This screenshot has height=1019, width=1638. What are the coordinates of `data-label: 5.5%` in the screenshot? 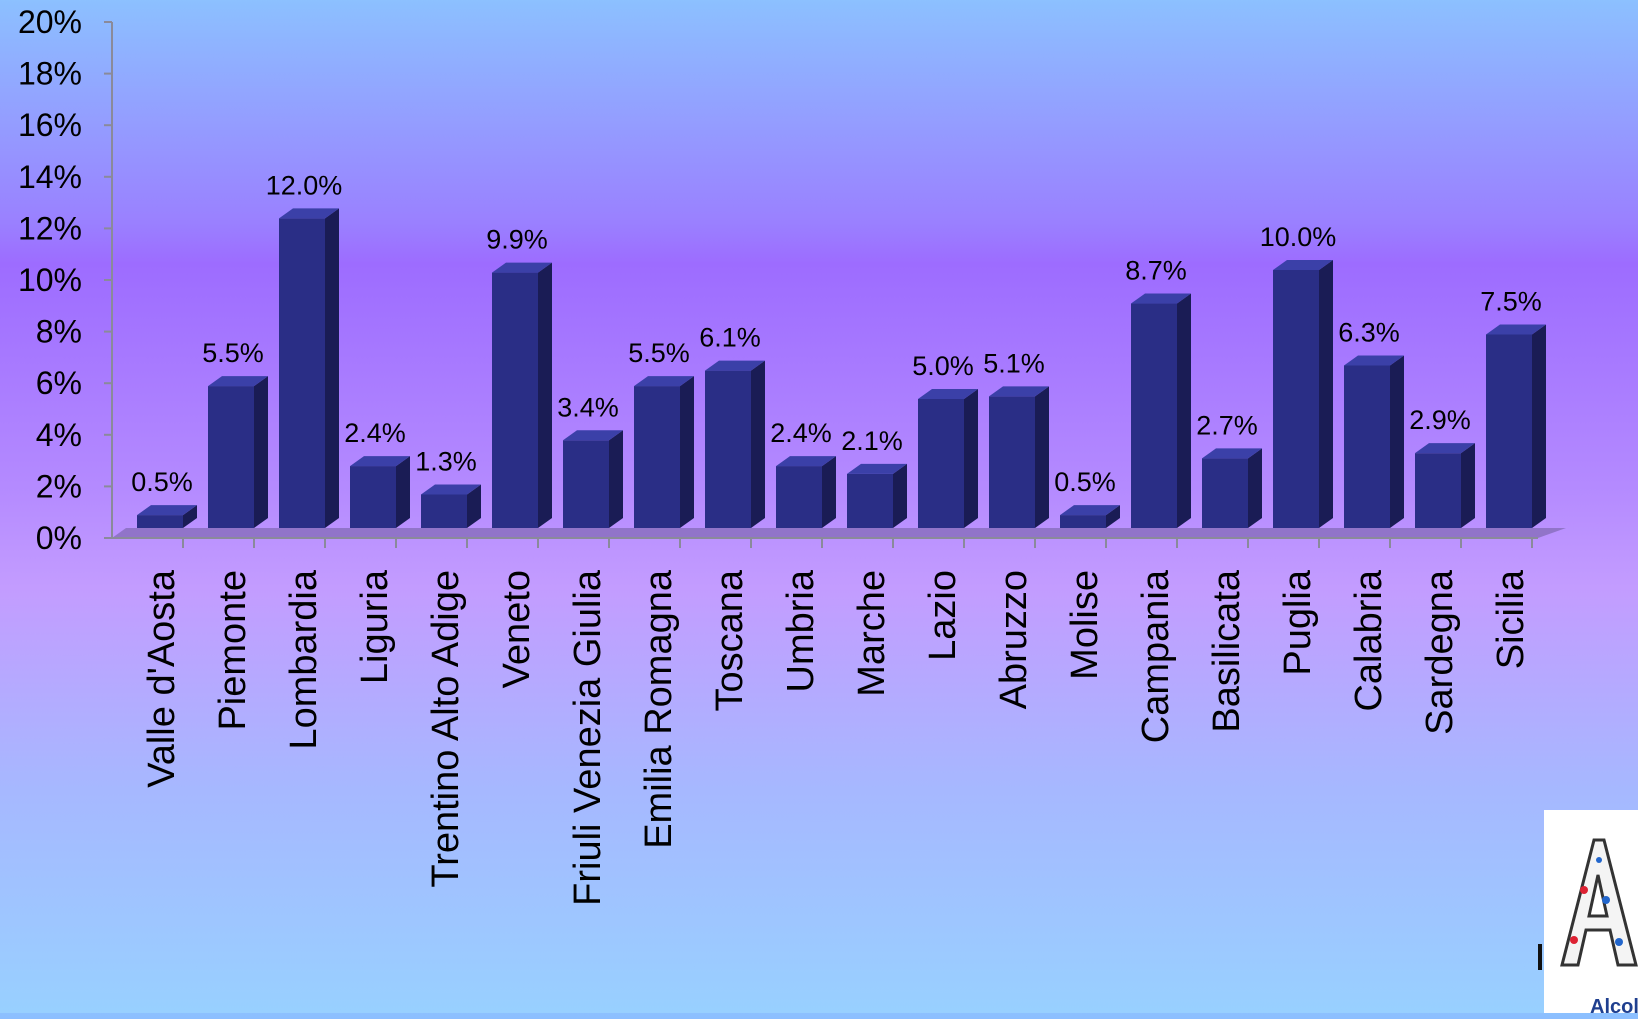 It's located at (233, 353).